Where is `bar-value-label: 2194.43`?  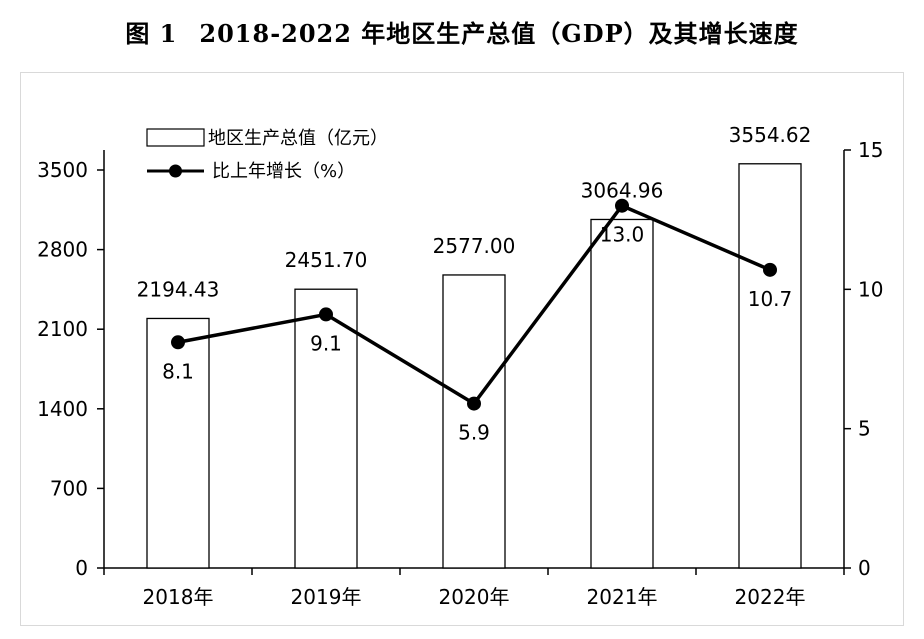 bar-value-label: 2194.43 is located at coordinates (178, 289).